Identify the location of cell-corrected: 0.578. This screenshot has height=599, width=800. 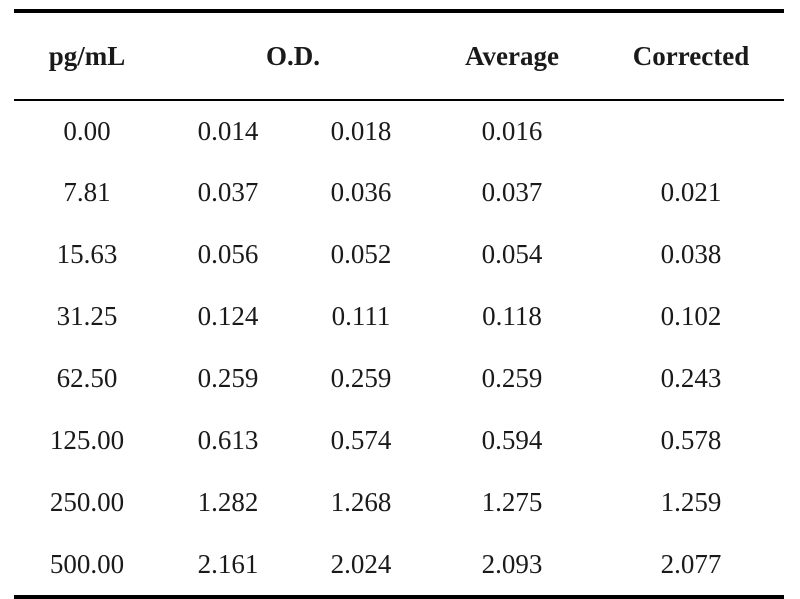
(691, 439).